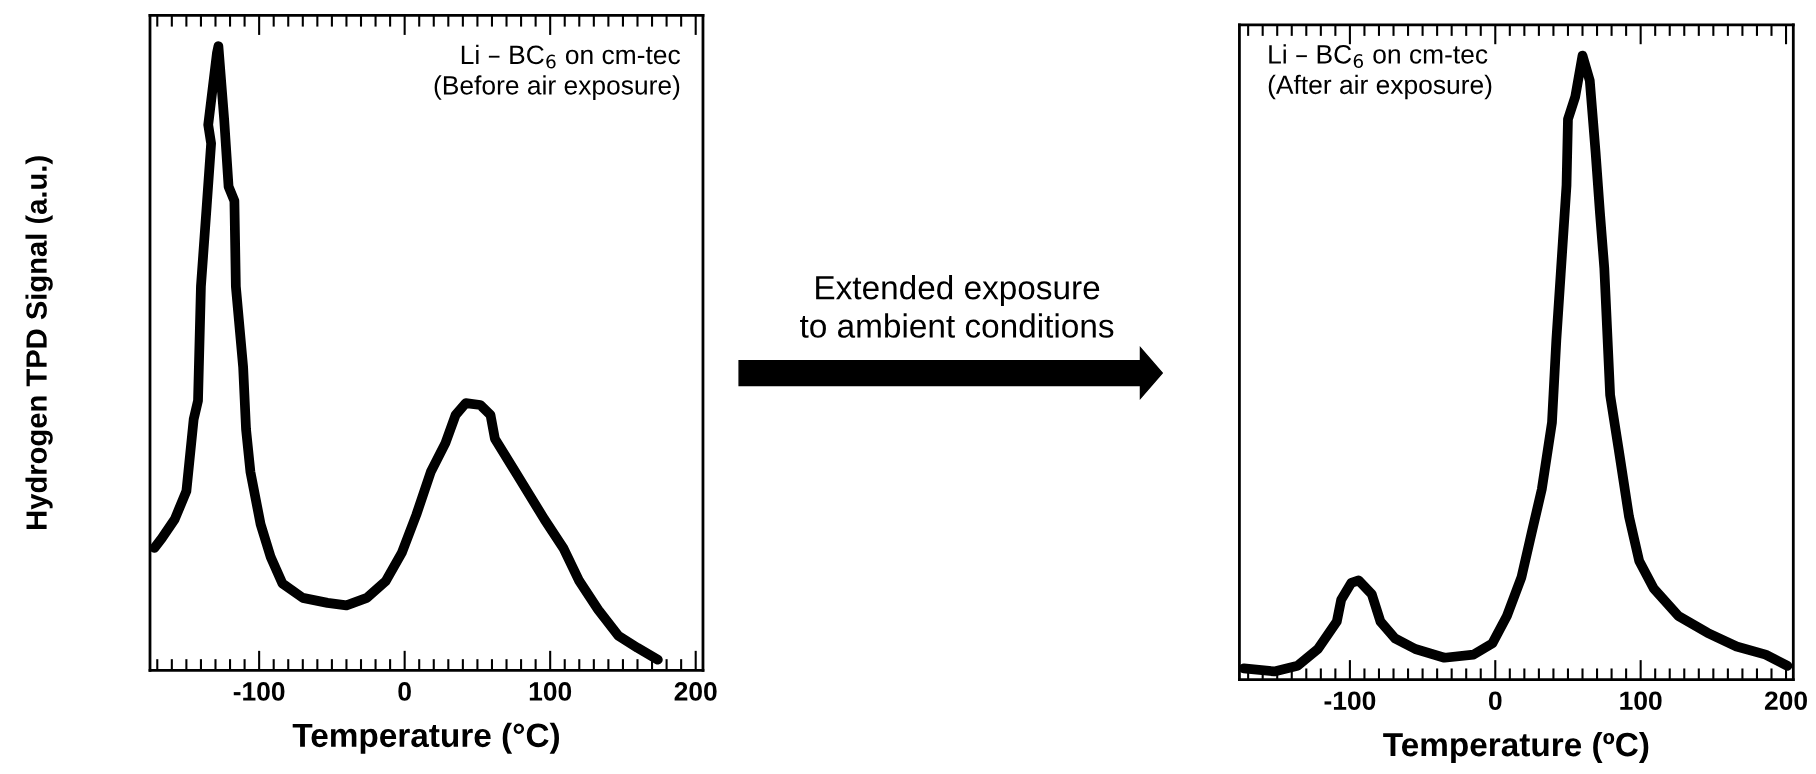  I want to click on text: Extended exposure to ambient conditions, so click(957, 306).